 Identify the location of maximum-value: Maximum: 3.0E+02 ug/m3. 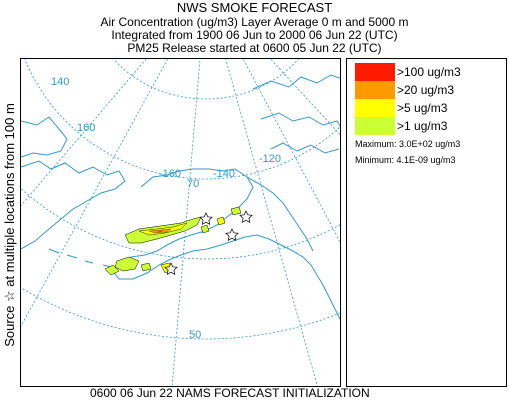
(408, 144).